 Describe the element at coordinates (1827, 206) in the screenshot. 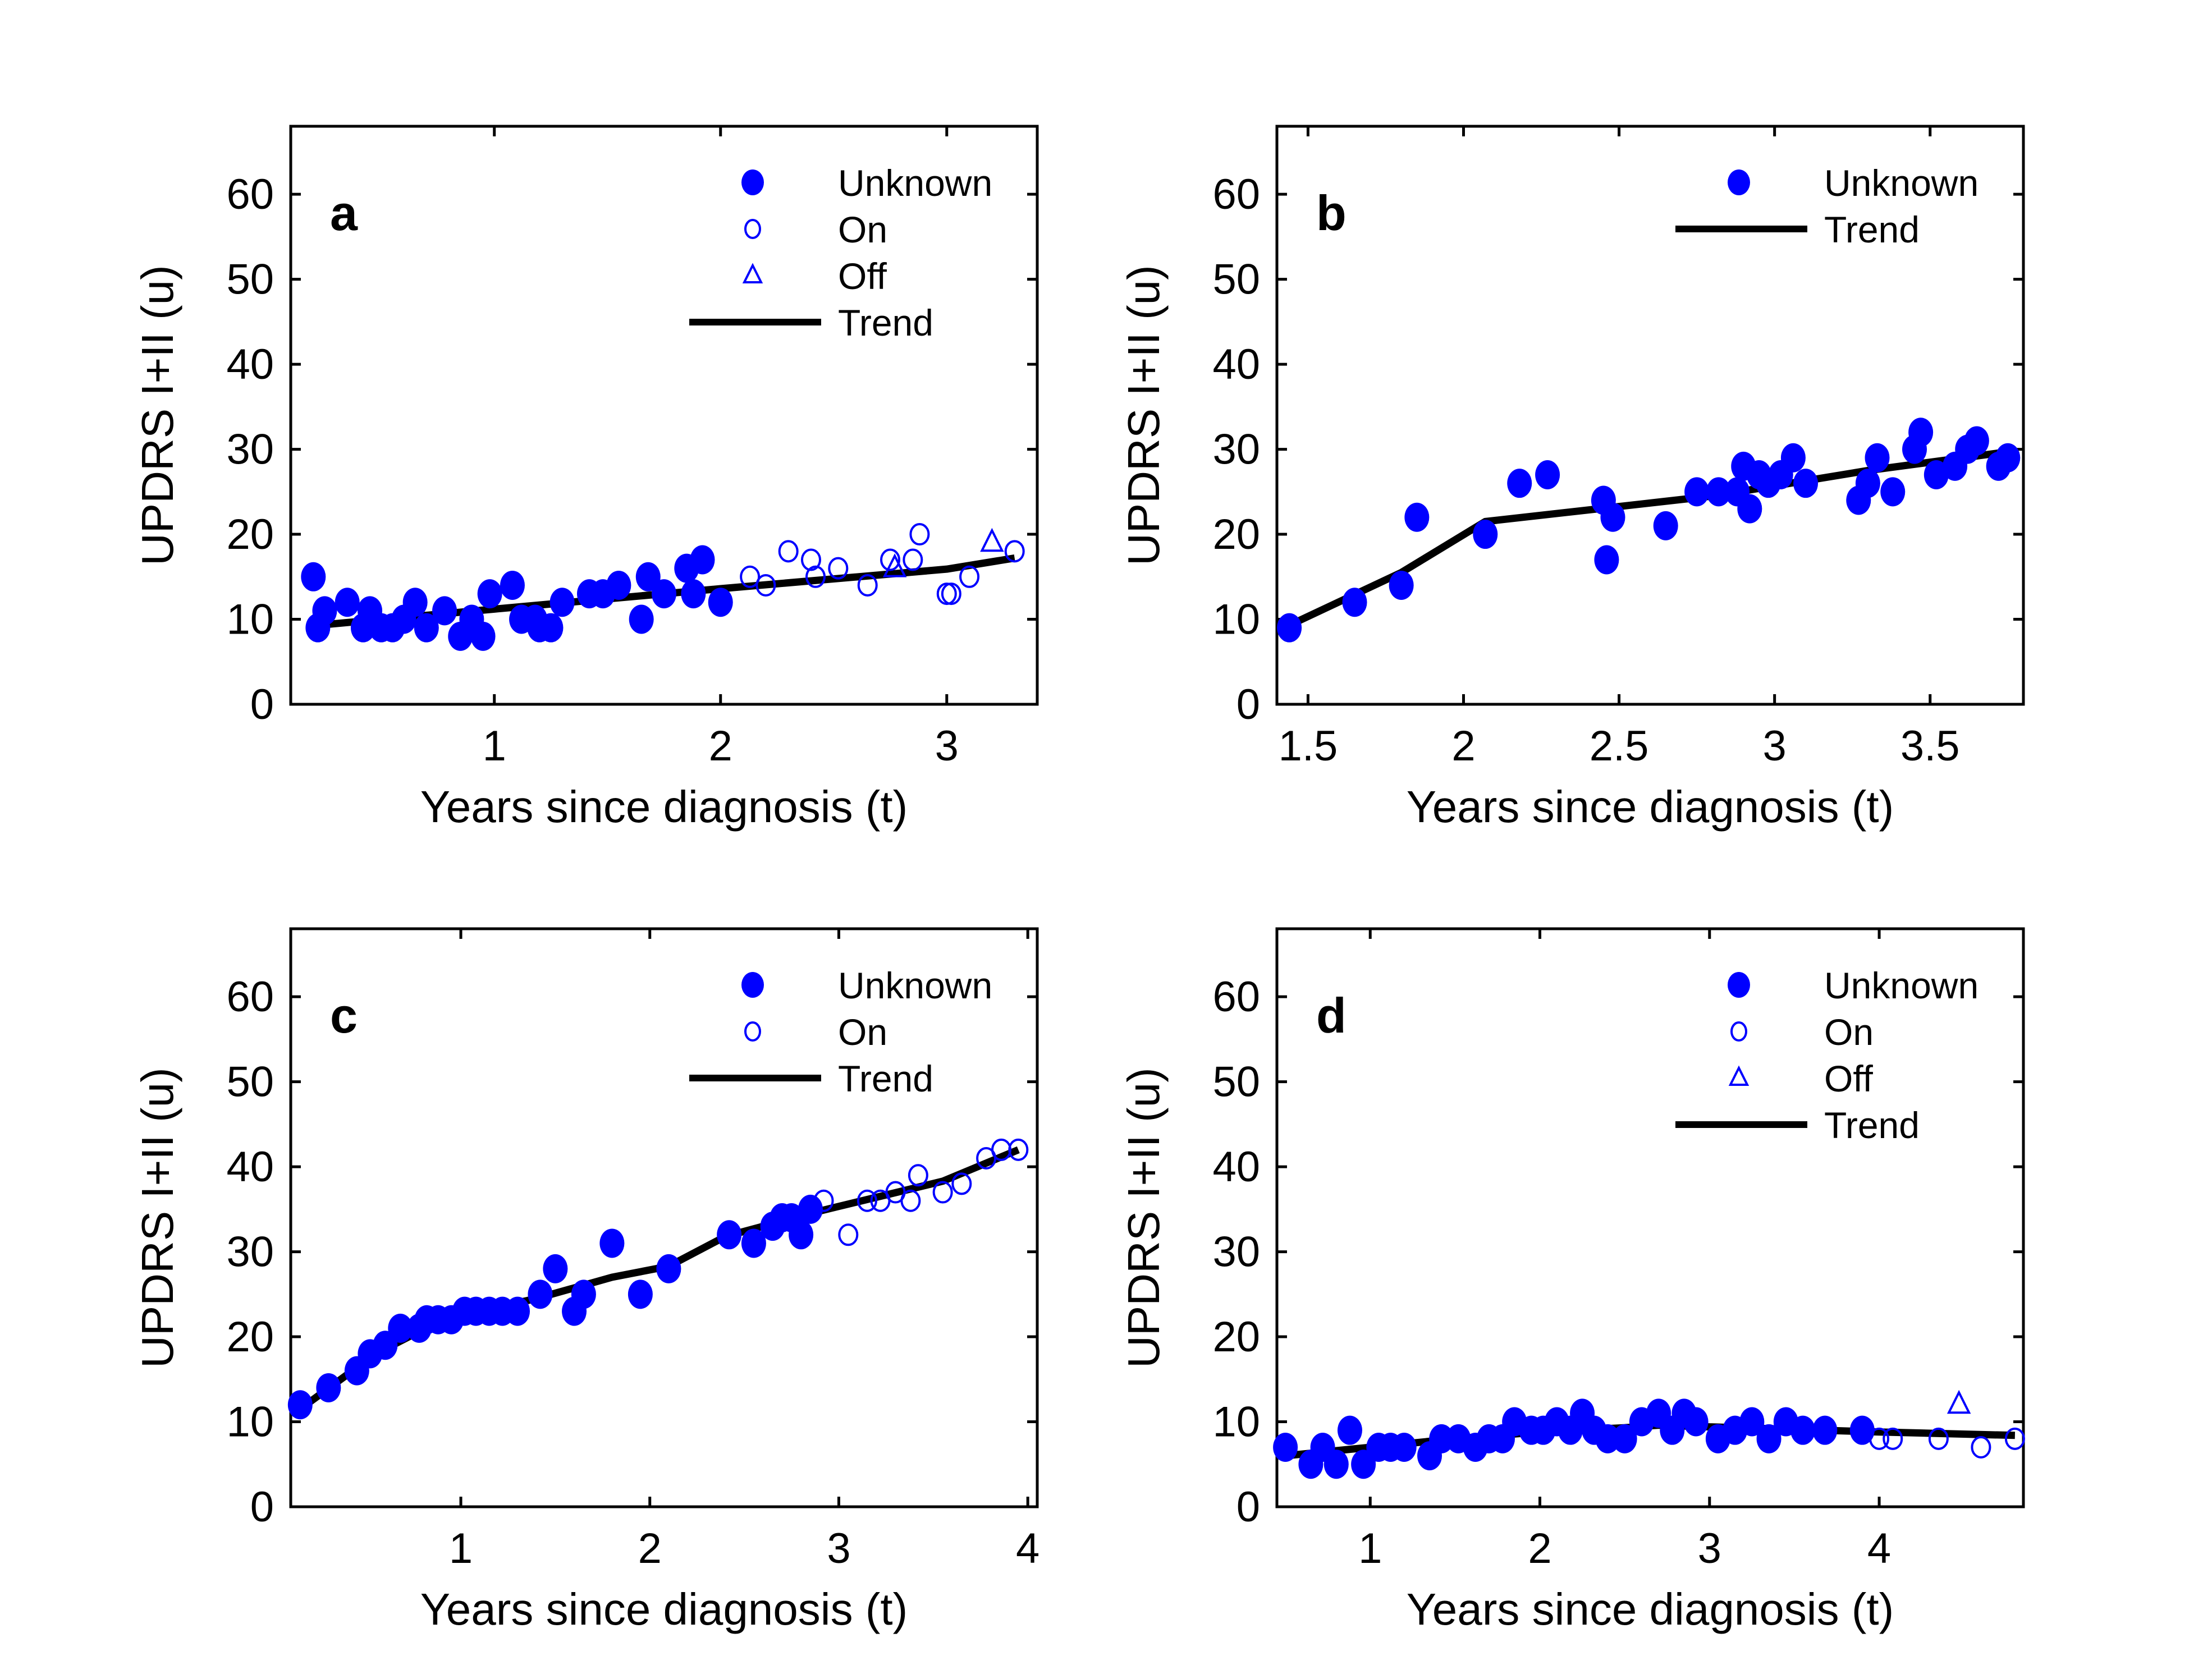

I see `legend: Unknown Trend` at that location.